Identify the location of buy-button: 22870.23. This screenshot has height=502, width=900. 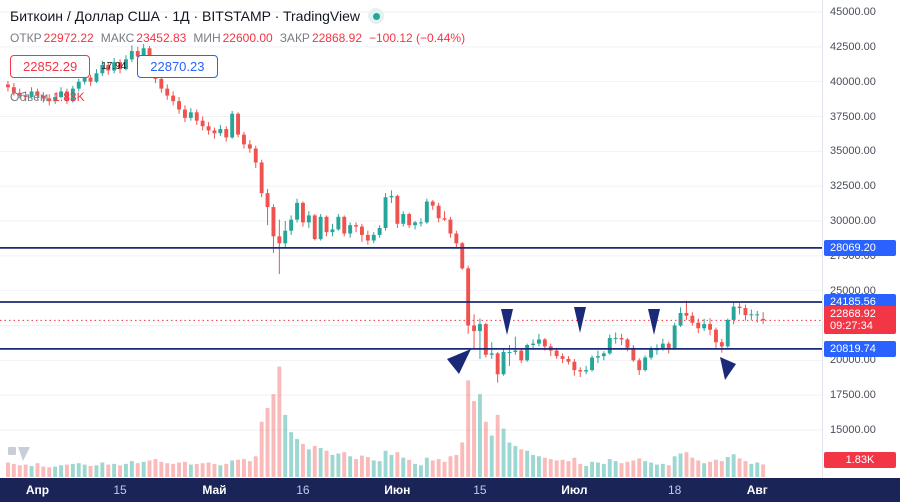
(177, 66).